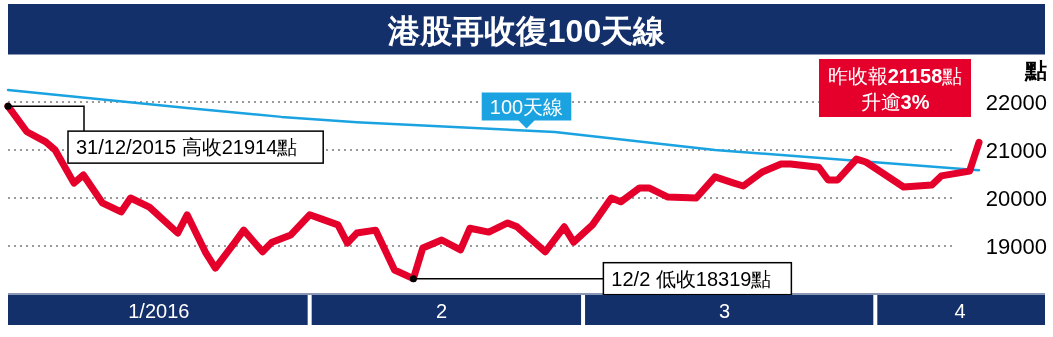  I want to click on y-tick-label: 21000, so click(1016, 150).